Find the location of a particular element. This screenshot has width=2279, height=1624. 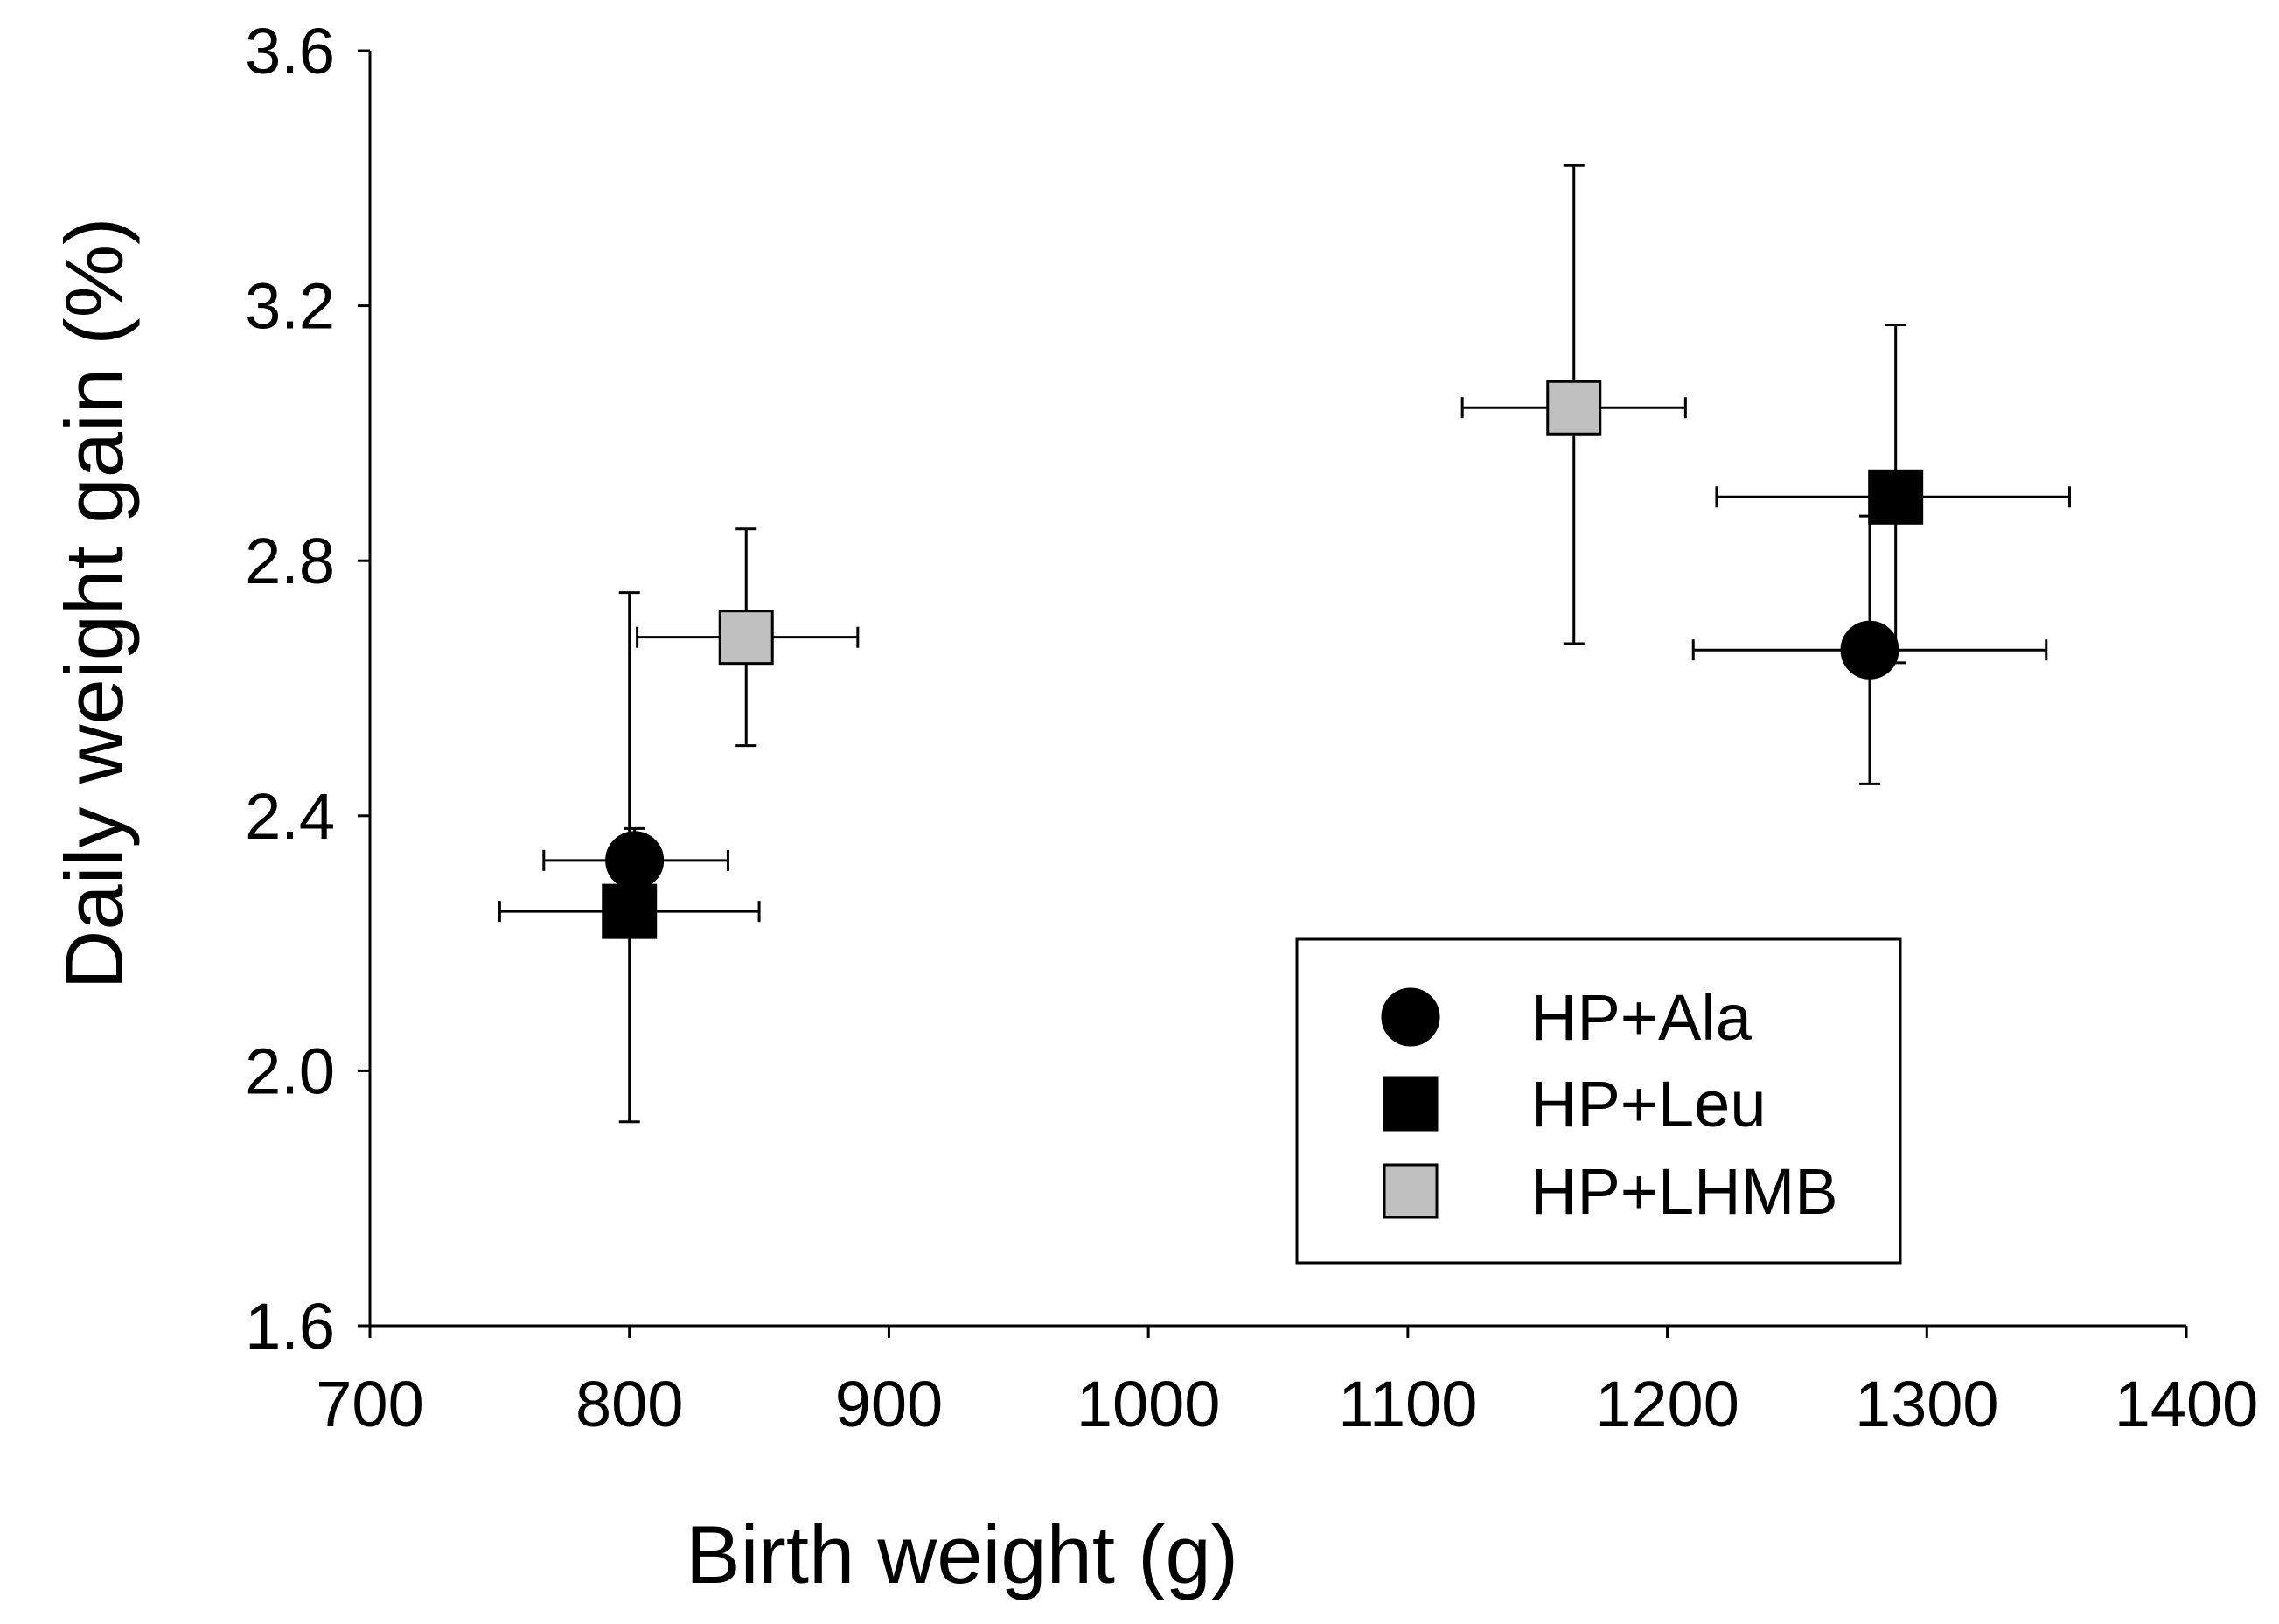

legend-label-hp-lhmb: HP+LHMB is located at coordinates (1684, 1191).